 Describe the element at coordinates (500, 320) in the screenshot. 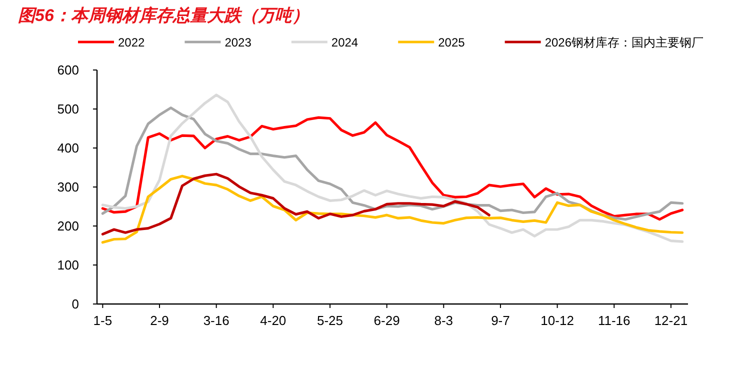

I see `x-tick-label: 9-7` at that location.